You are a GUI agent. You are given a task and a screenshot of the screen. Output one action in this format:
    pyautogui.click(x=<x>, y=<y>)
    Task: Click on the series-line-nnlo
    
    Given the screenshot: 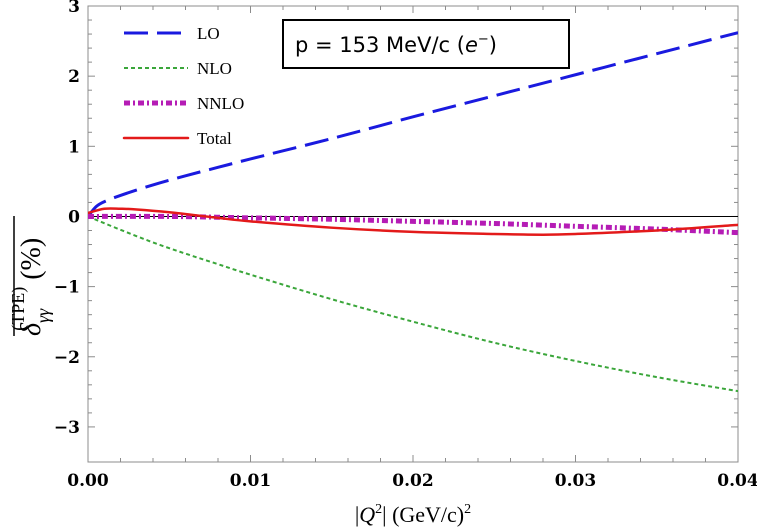 What is the action you would take?
    pyautogui.click(x=413, y=224)
    